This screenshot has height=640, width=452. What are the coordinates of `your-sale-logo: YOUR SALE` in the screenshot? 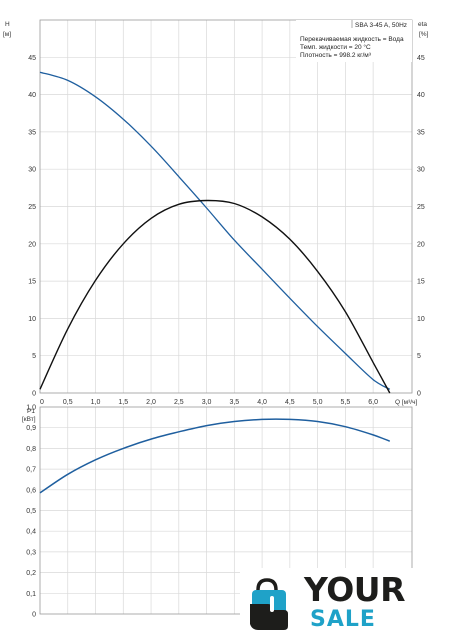 It's located at (346, 604).